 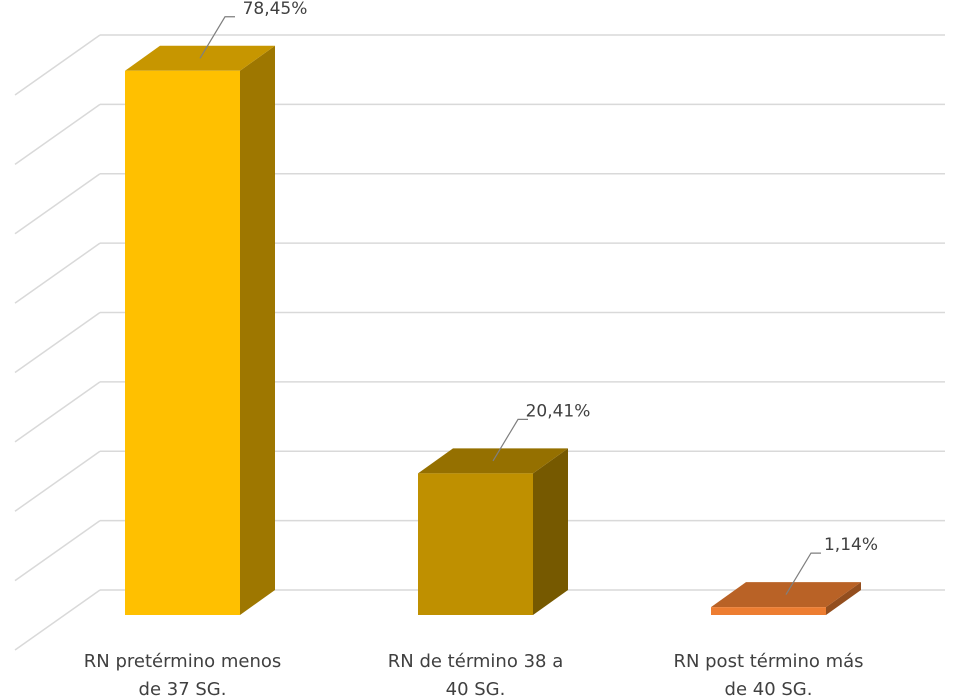 I want to click on data-label: 1,14%, so click(x=851, y=545).